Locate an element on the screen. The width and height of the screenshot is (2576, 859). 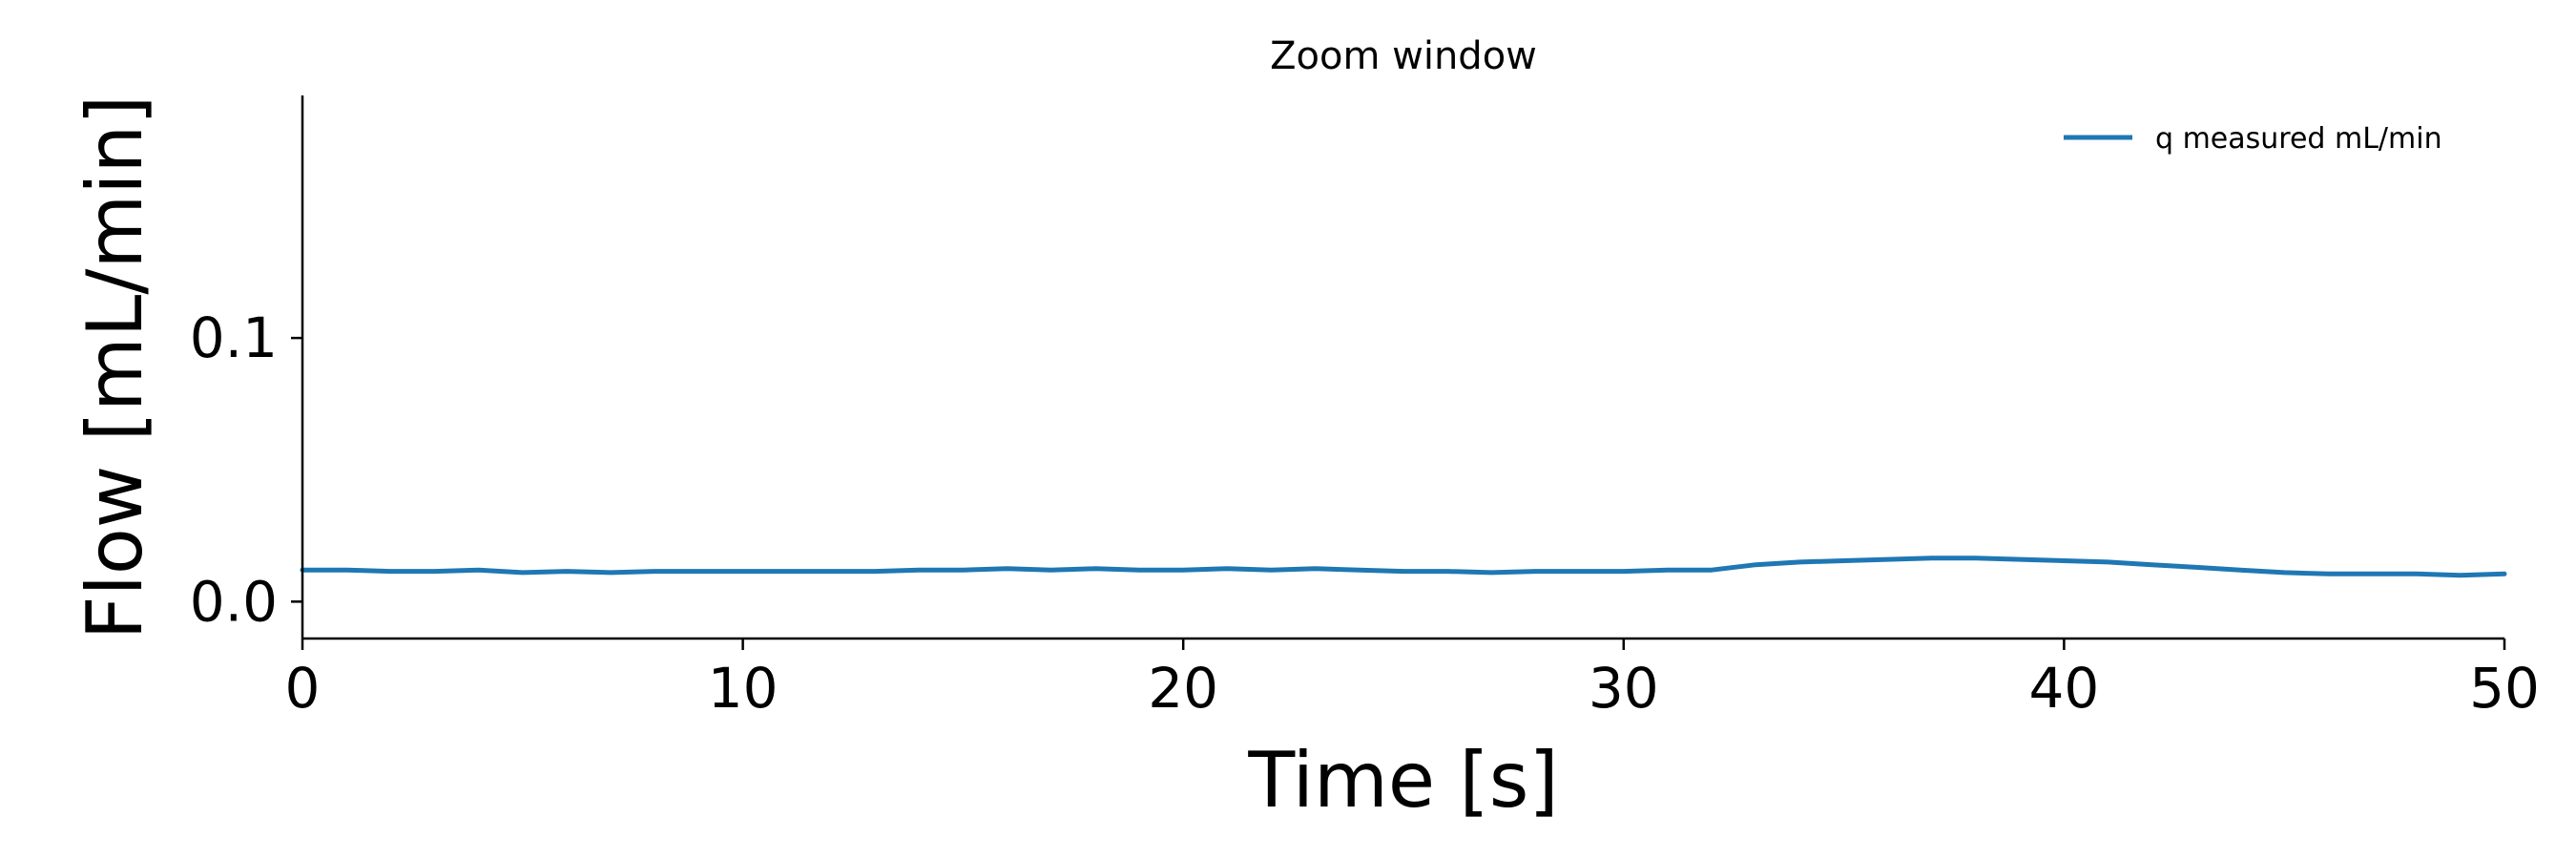
legend: q measured mL/min is located at coordinates (2253, 139).